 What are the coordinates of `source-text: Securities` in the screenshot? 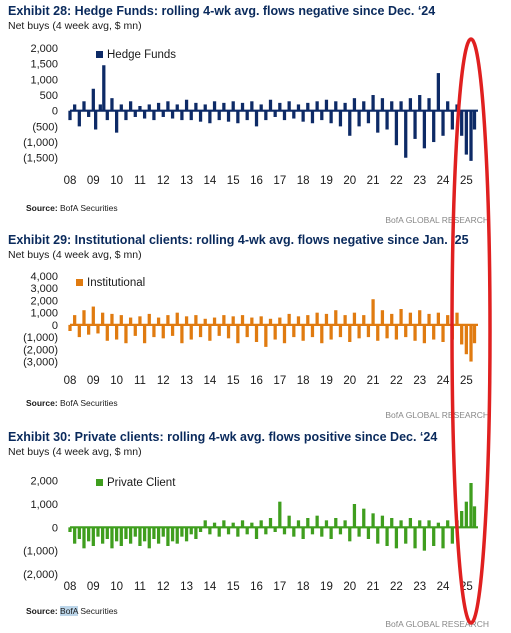 It's located at (98, 611).